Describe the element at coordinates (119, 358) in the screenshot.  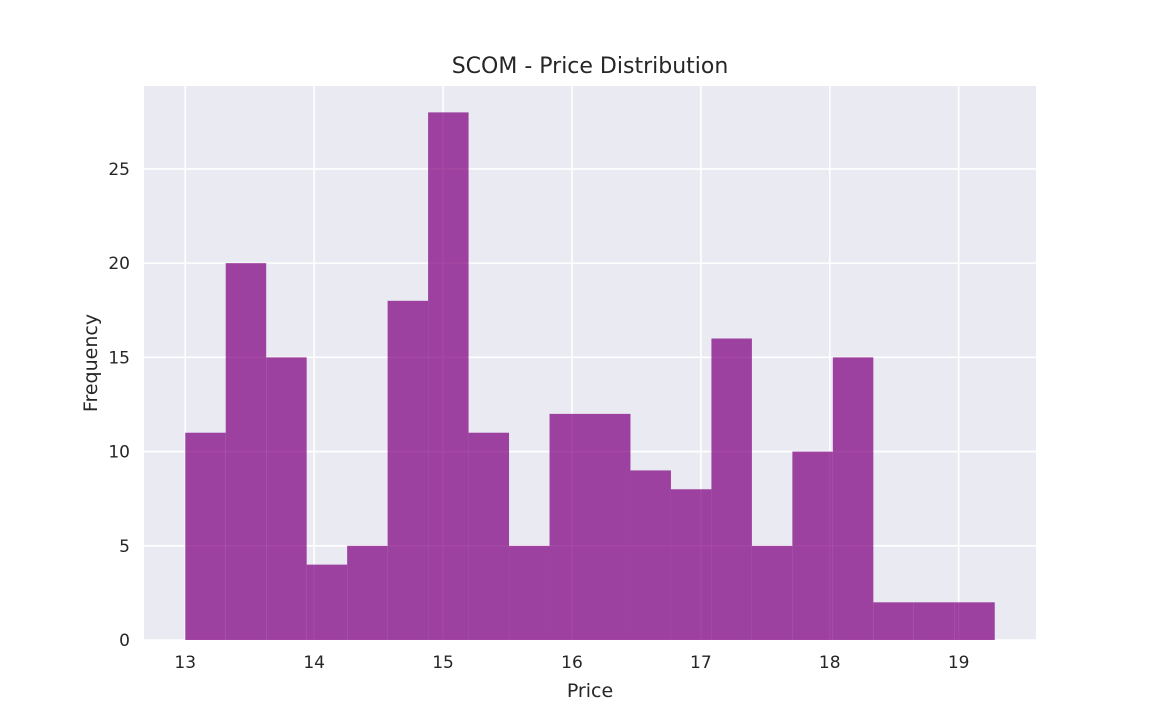
I see `y-tick-label: 15` at that location.